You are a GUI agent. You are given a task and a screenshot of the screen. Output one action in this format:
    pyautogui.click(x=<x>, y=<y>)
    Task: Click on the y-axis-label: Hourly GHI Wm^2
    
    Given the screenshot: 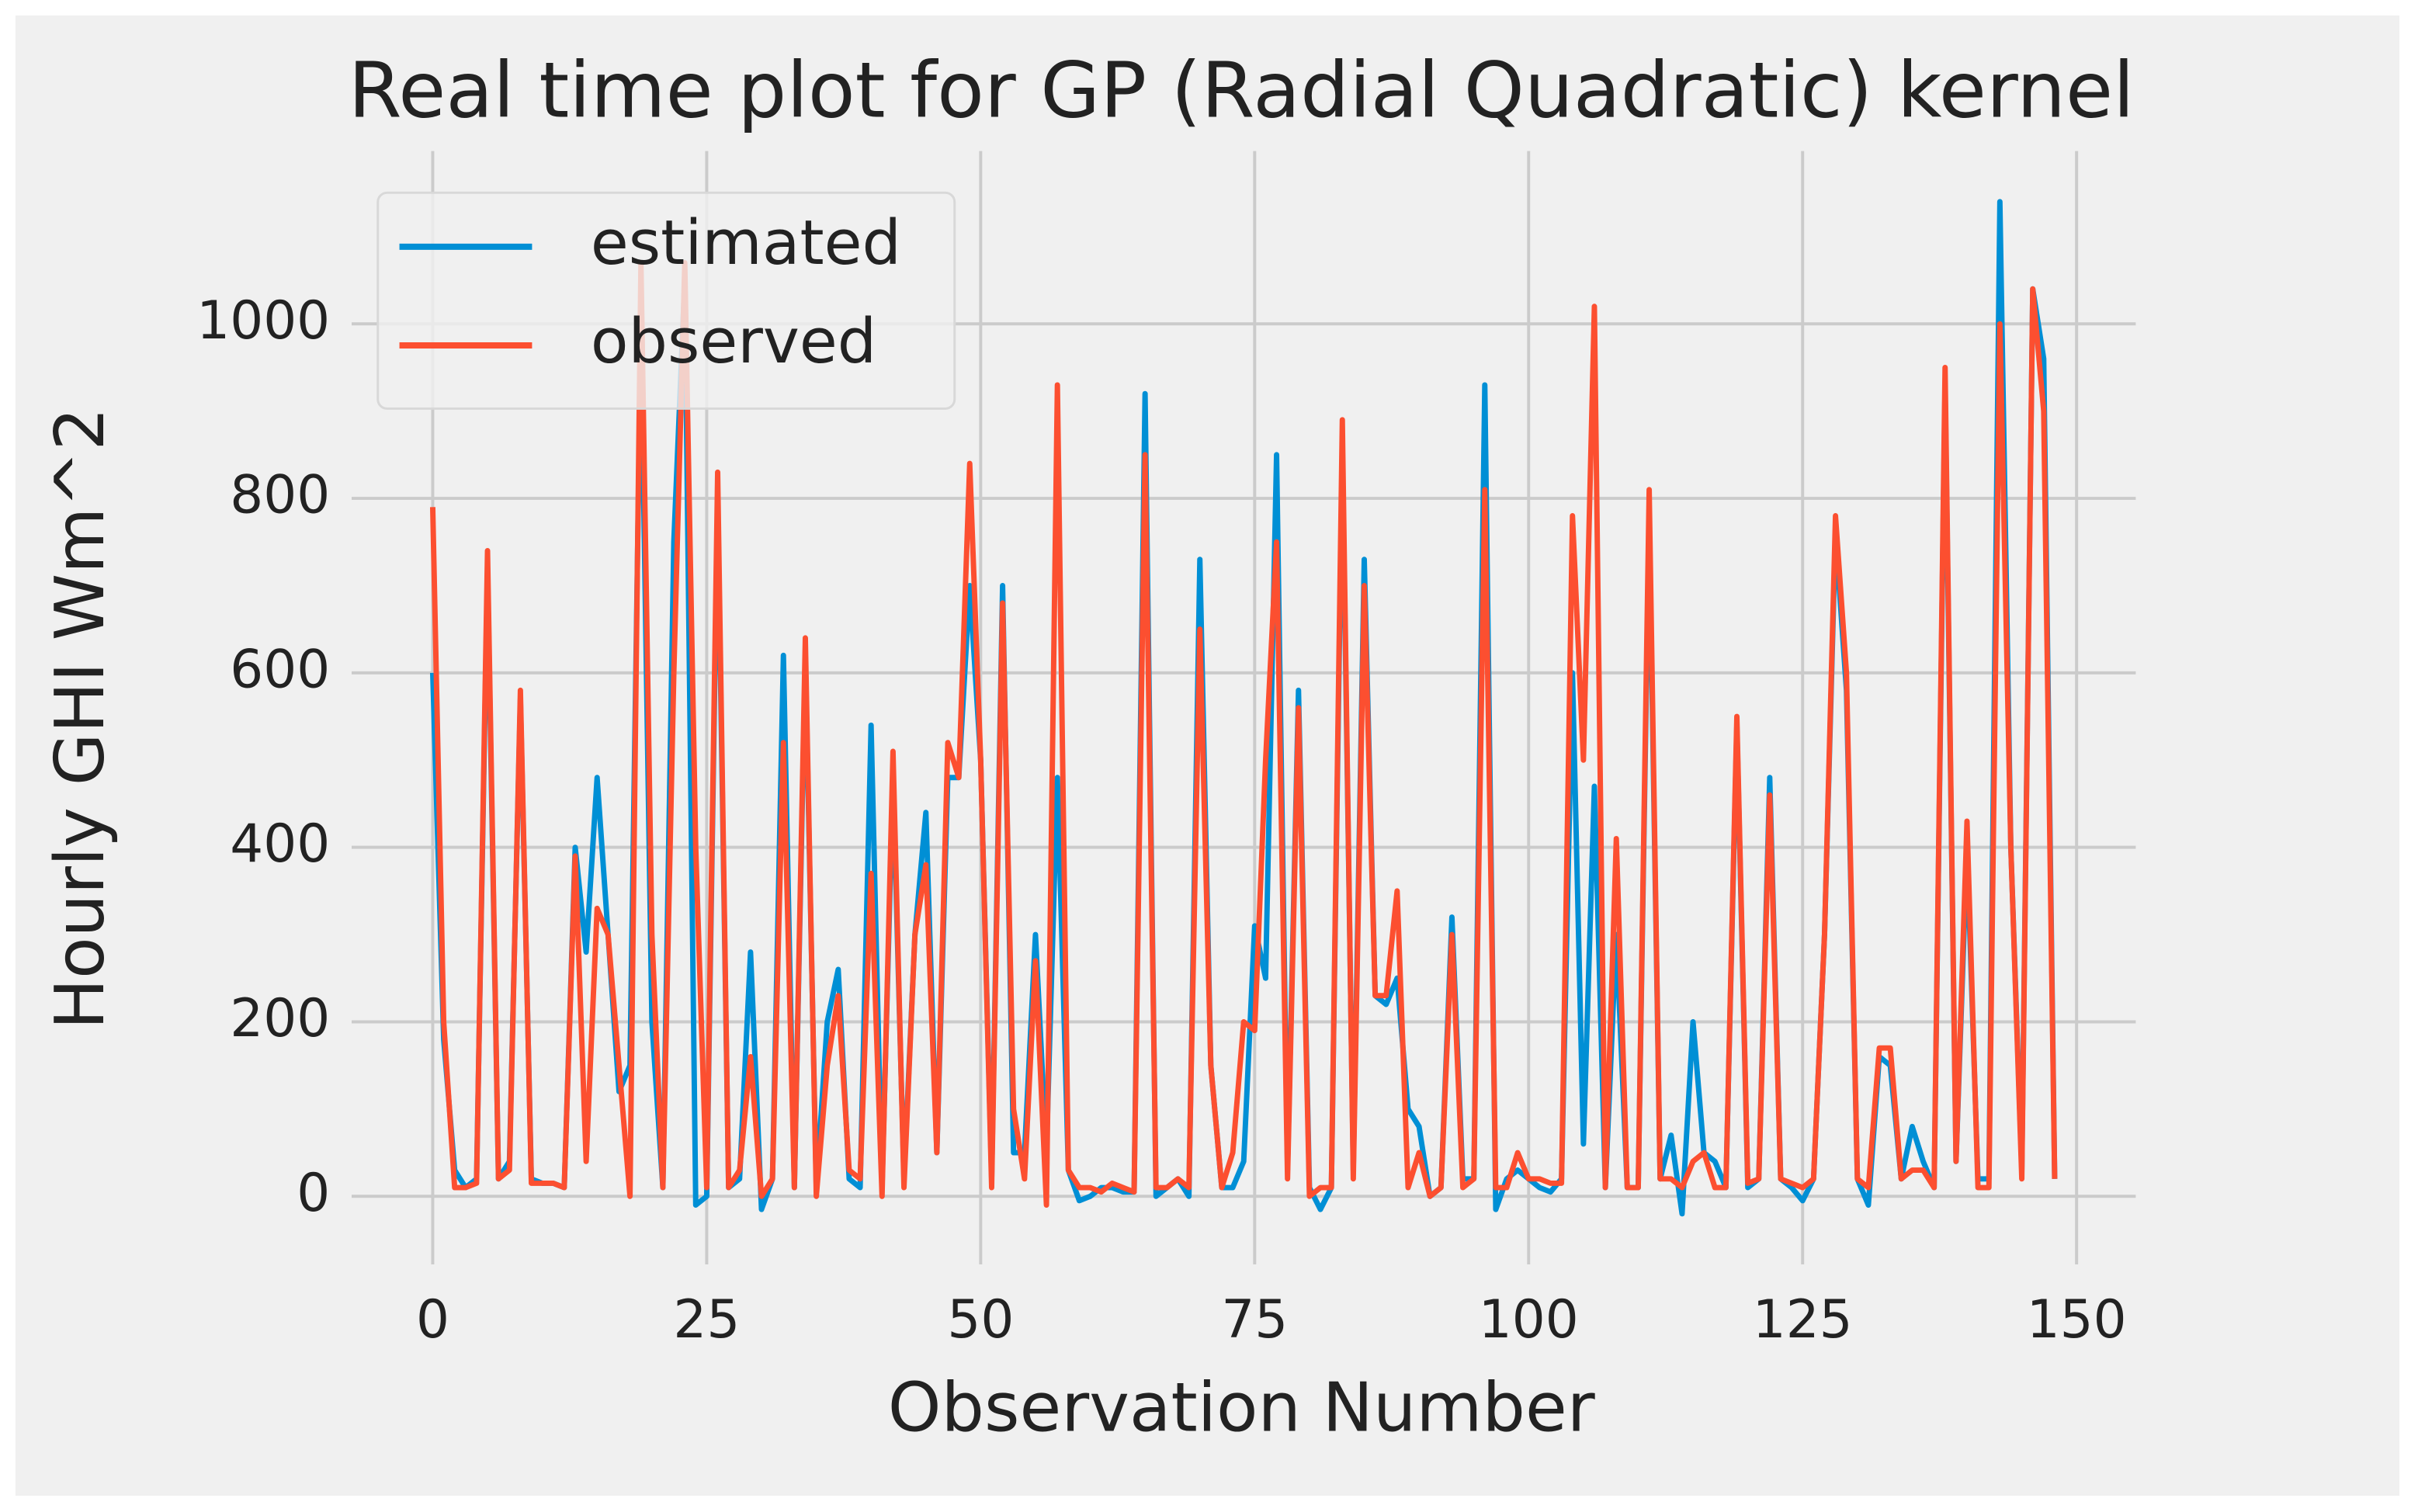 What is the action you would take?
    pyautogui.click(x=80, y=718)
    